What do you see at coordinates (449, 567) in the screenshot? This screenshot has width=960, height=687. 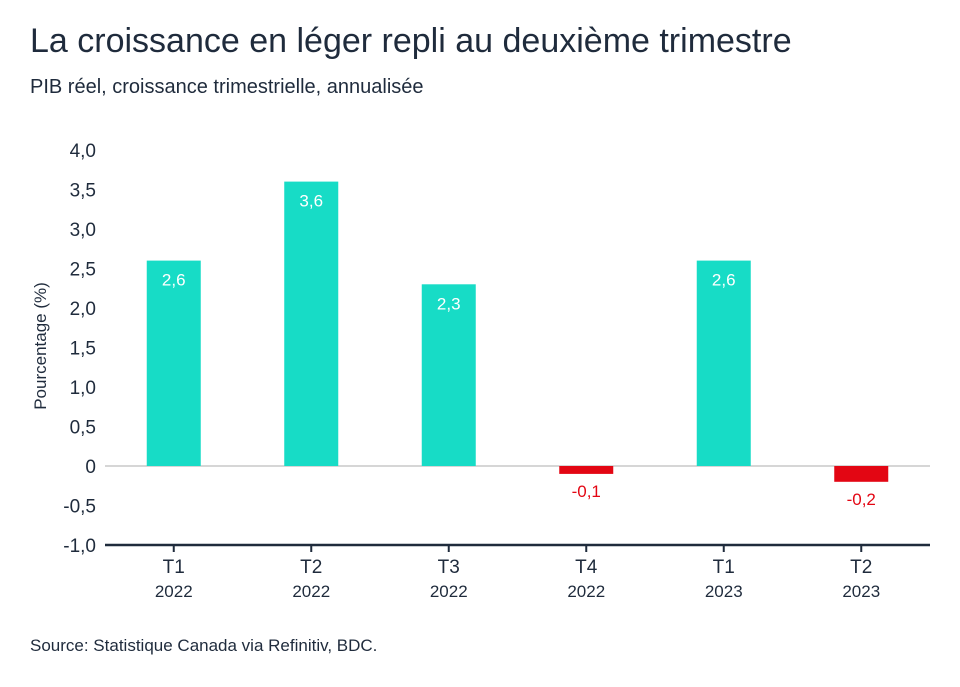 I see `x-tick-label-quarter: T3` at bounding box center [449, 567].